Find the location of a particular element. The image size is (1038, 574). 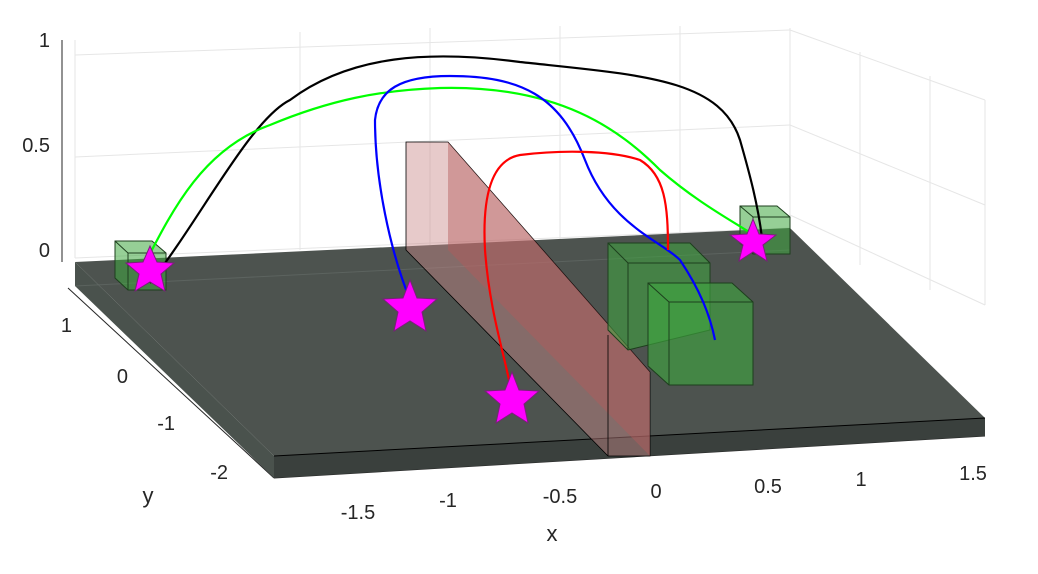

floor-left is located at coordinates (174, 370).